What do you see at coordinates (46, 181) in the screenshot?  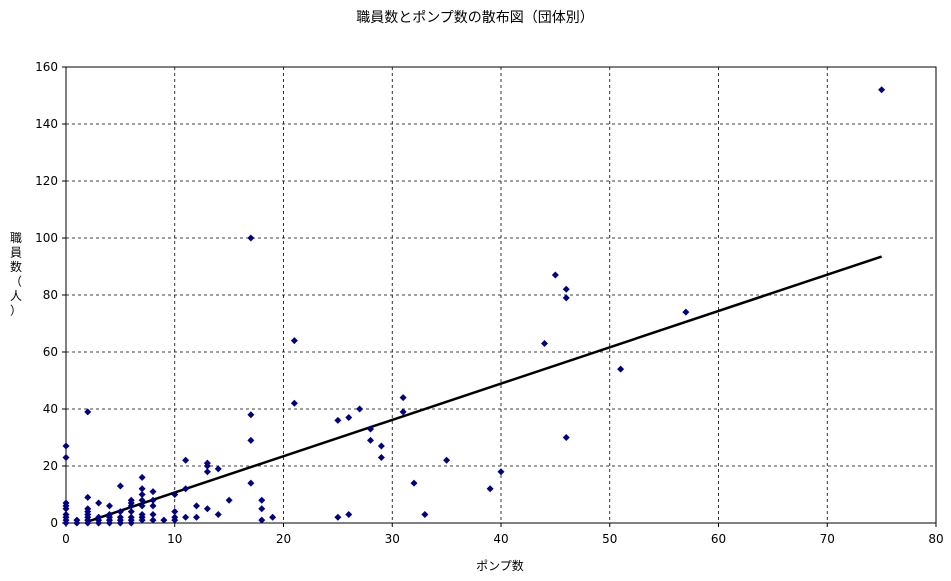 I see `y-tick-label: 120` at bounding box center [46, 181].